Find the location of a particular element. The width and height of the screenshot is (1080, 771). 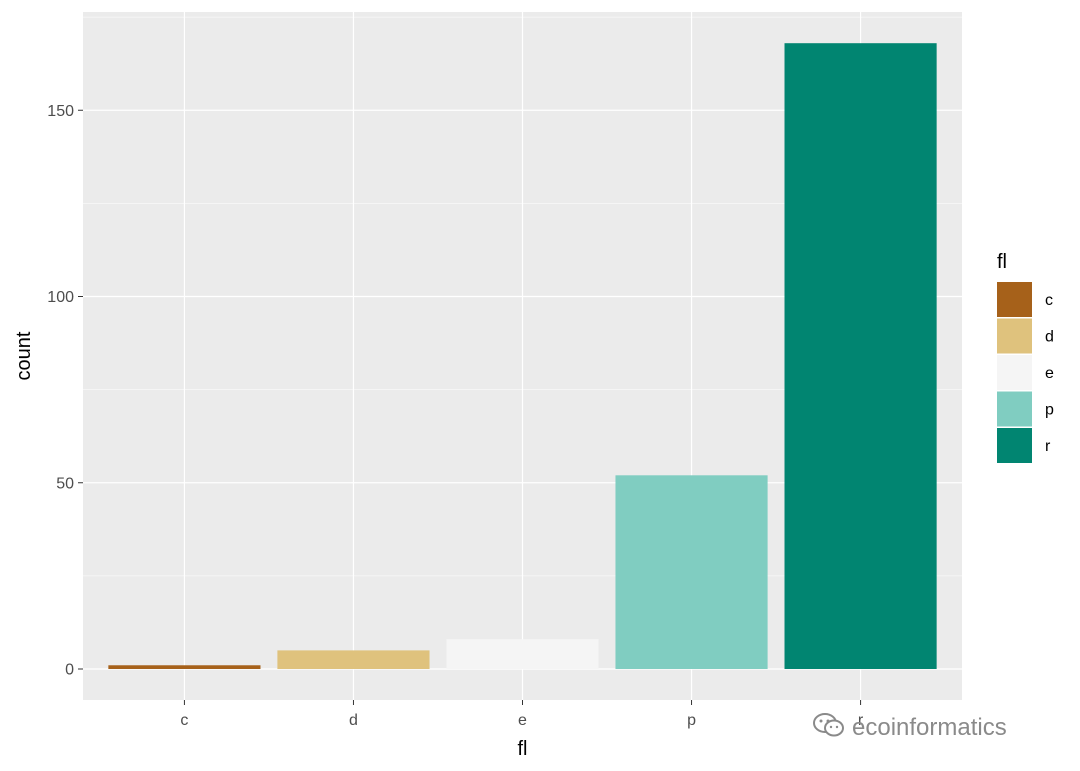

legend-swatch-r is located at coordinates (1014, 445).